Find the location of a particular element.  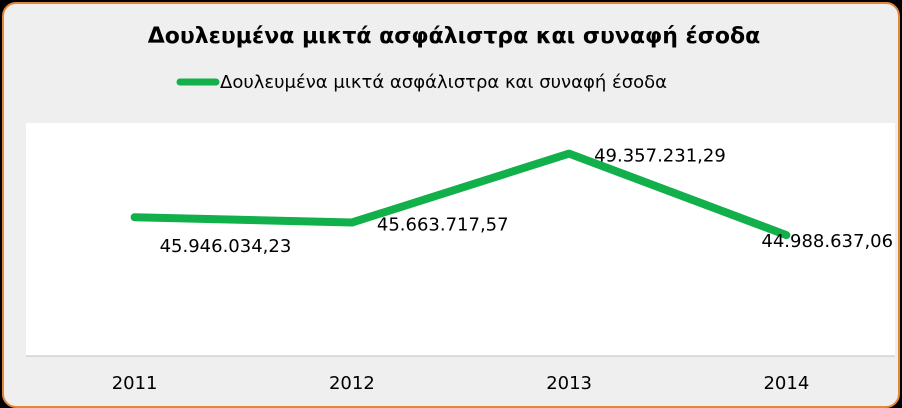

data-label: 45.663.717,57 is located at coordinates (443, 225).